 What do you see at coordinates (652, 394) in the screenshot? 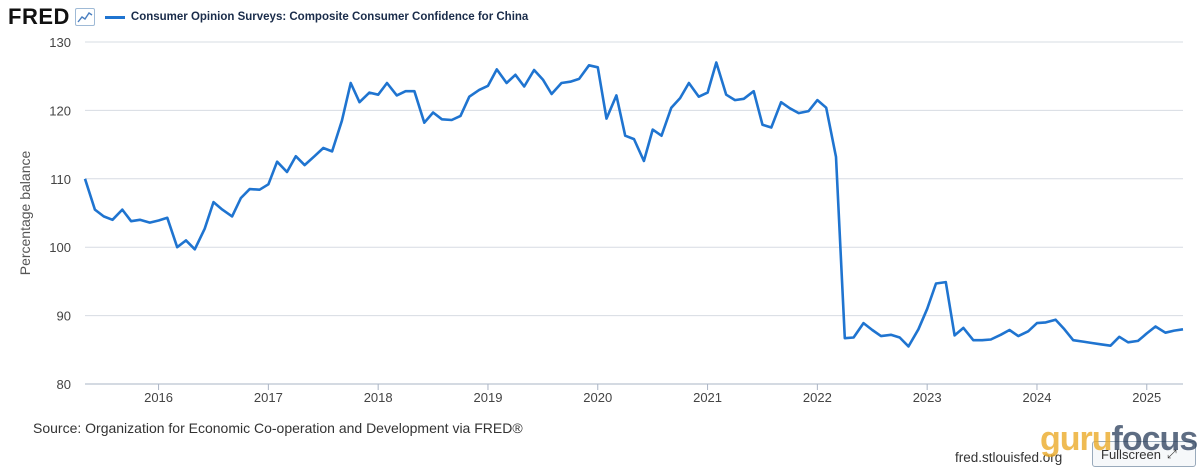
I see `x-ticks: 2016 2017 2018 2019 2020 2021 2022 2023 2024 2025` at bounding box center [652, 394].